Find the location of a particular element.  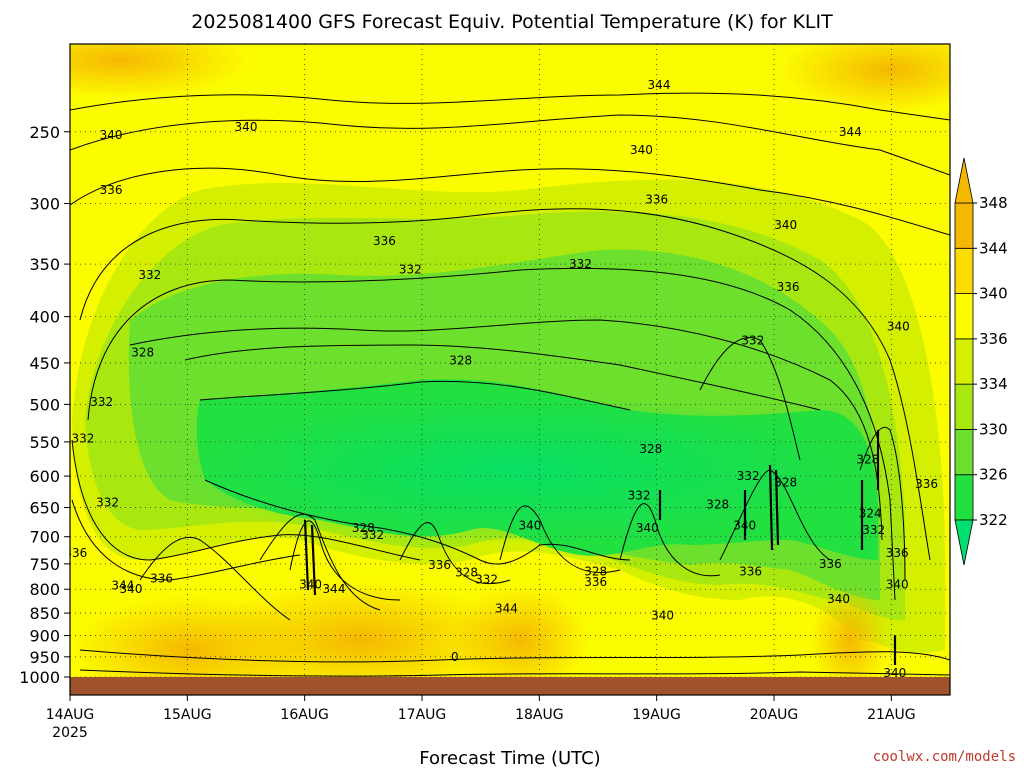

y-tick-label: 500 is located at coordinates (44, 404).